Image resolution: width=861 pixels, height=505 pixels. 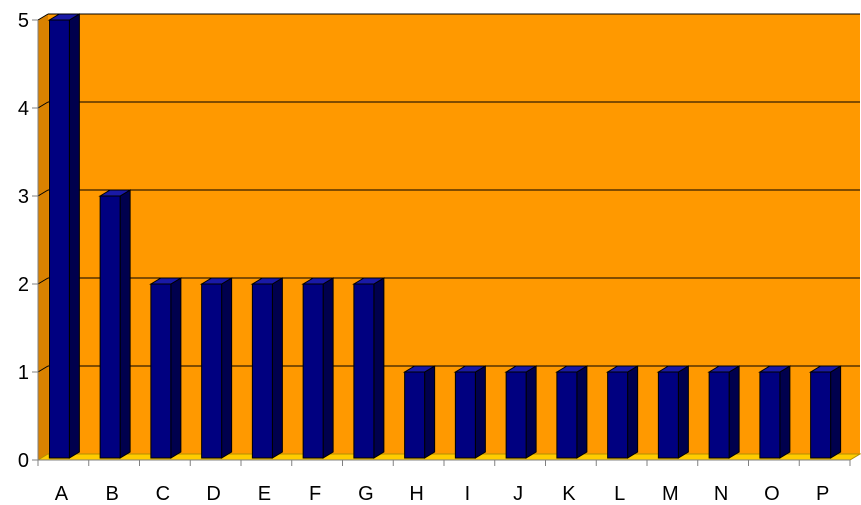 What do you see at coordinates (23, 241) in the screenshot?
I see `y-axis-tick-labels: 0 1 2 3 4 5` at bounding box center [23, 241].